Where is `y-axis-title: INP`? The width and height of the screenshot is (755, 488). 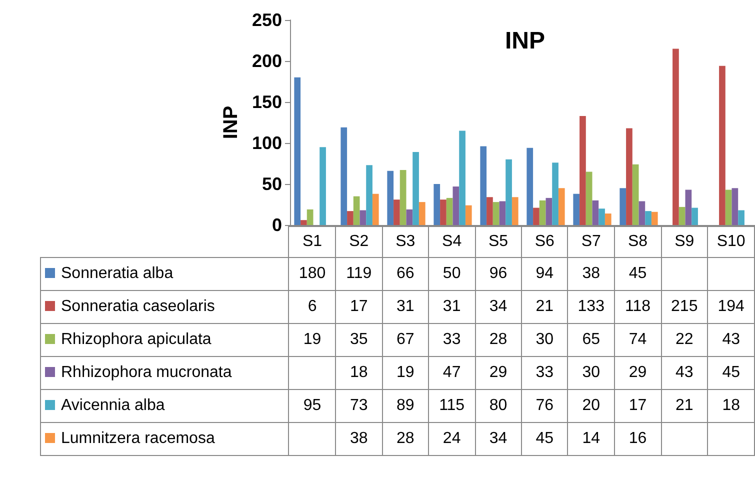
y-axis-title: INP is located at coordinates (231, 123).